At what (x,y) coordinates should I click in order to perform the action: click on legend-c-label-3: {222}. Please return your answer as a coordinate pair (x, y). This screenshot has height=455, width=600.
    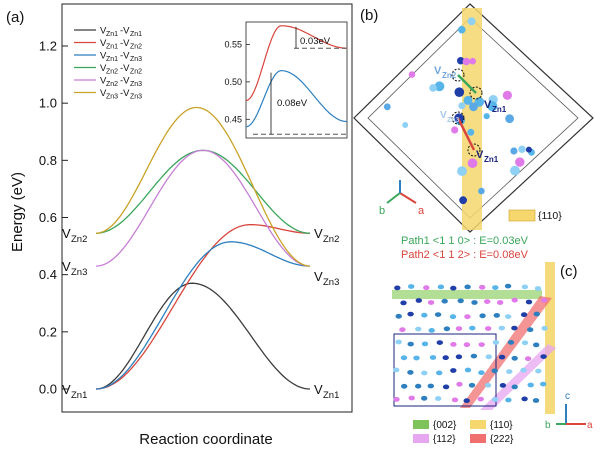
    Looking at the image, I should click on (502, 439).